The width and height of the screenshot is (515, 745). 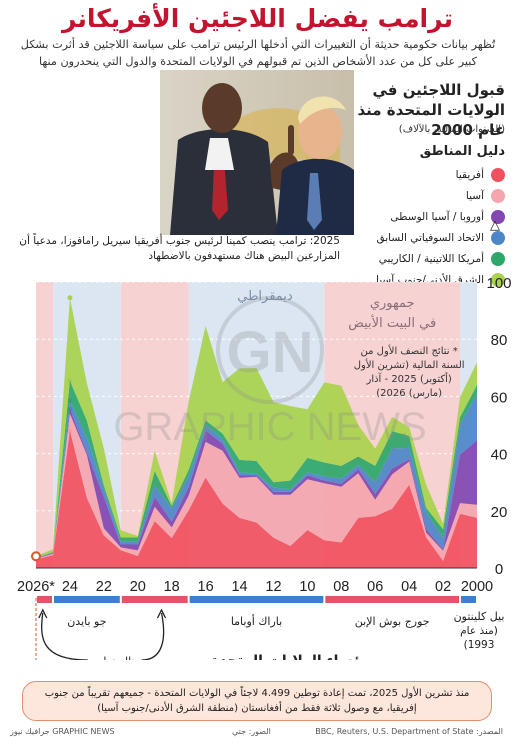 What do you see at coordinates (239, 587) in the screenshot?
I see `x-tick-label: 14` at bounding box center [239, 587].